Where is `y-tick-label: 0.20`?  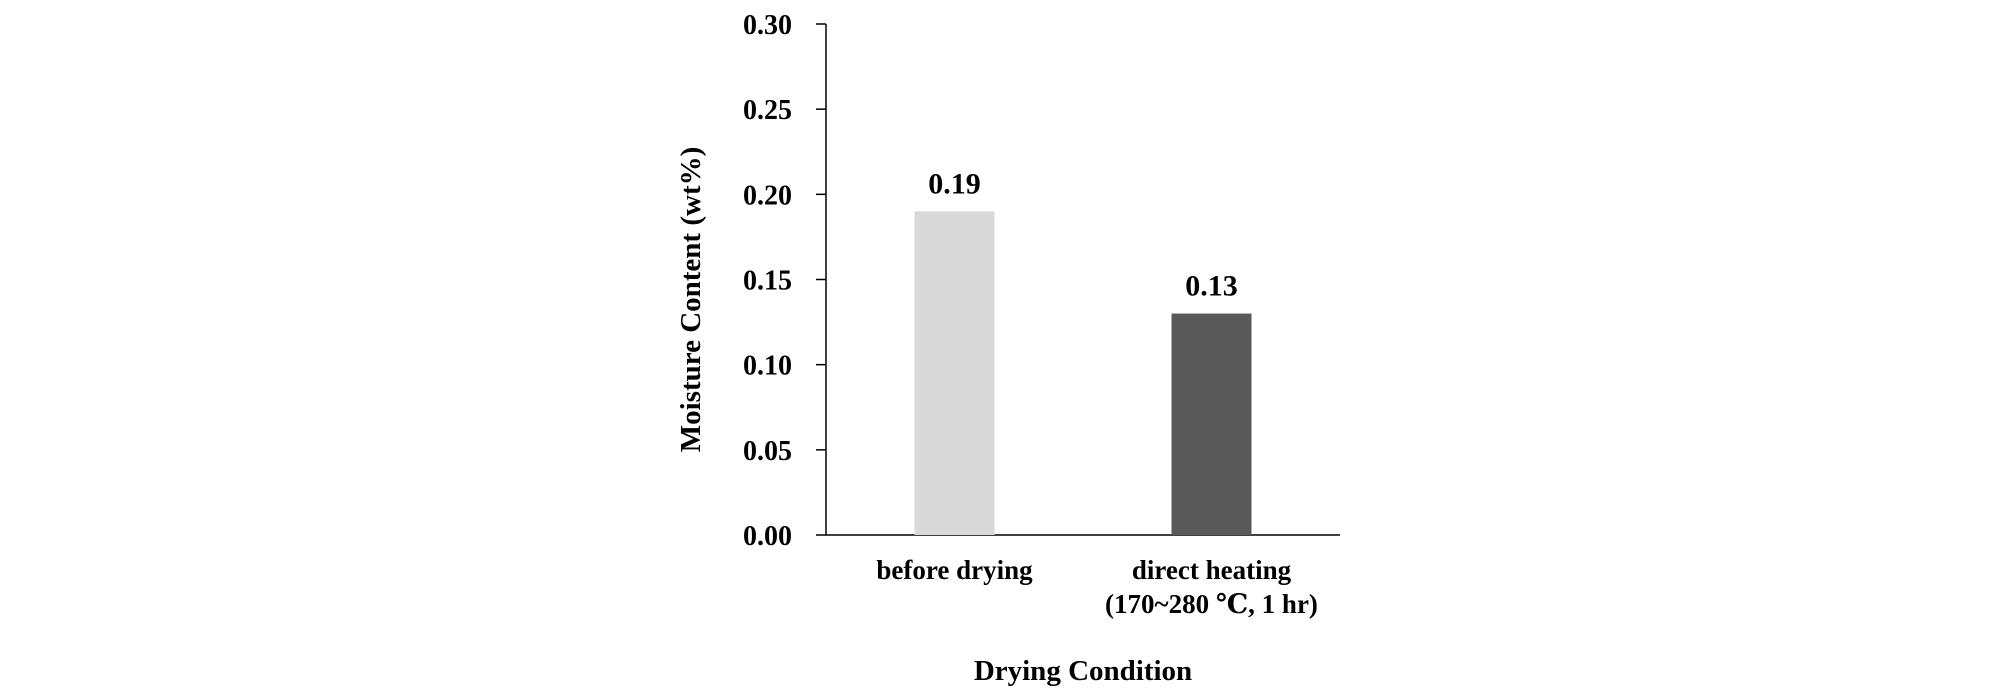 y-tick-label: 0.20 is located at coordinates (767, 195).